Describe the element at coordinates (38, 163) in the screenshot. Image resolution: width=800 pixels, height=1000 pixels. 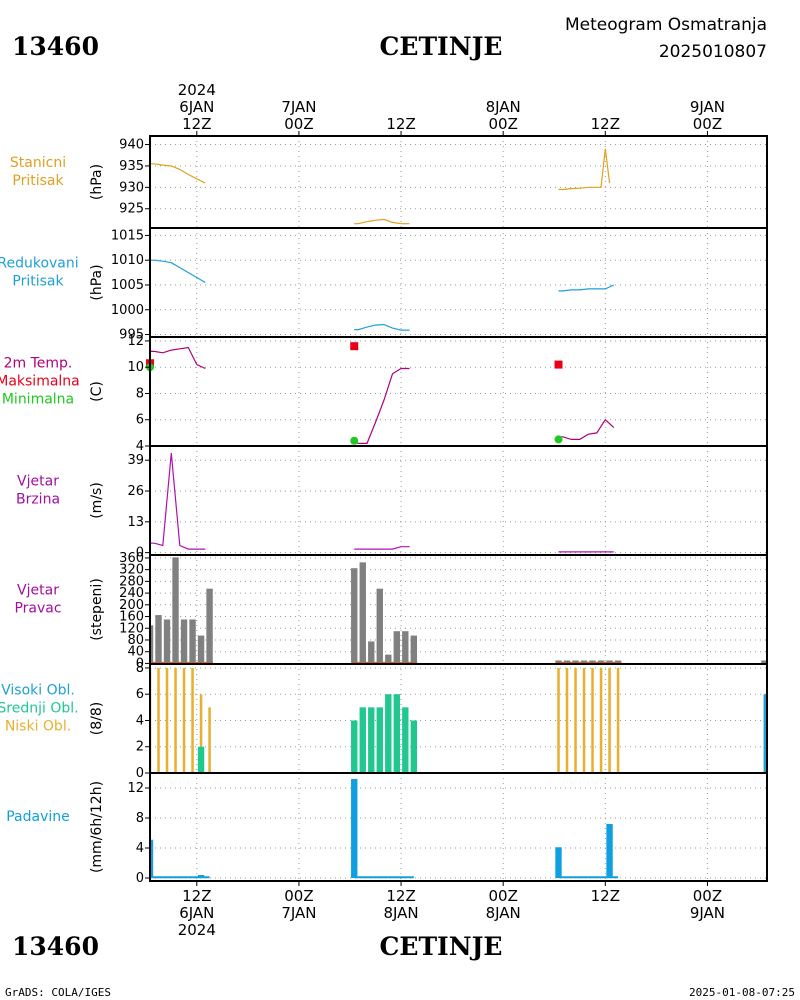
I see `panel-label: Stanicni` at that location.